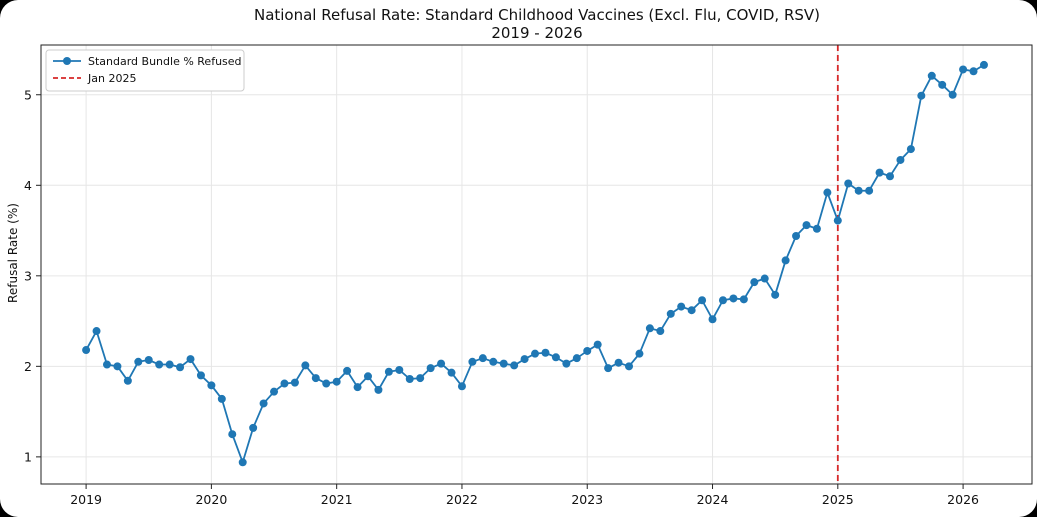 The height and width of the screenshot is (517, 1037). What do you see at coordinates (838, 499) in the screenshot?
I see `x-tick-label: 2025` at bounding box center [838, 499].